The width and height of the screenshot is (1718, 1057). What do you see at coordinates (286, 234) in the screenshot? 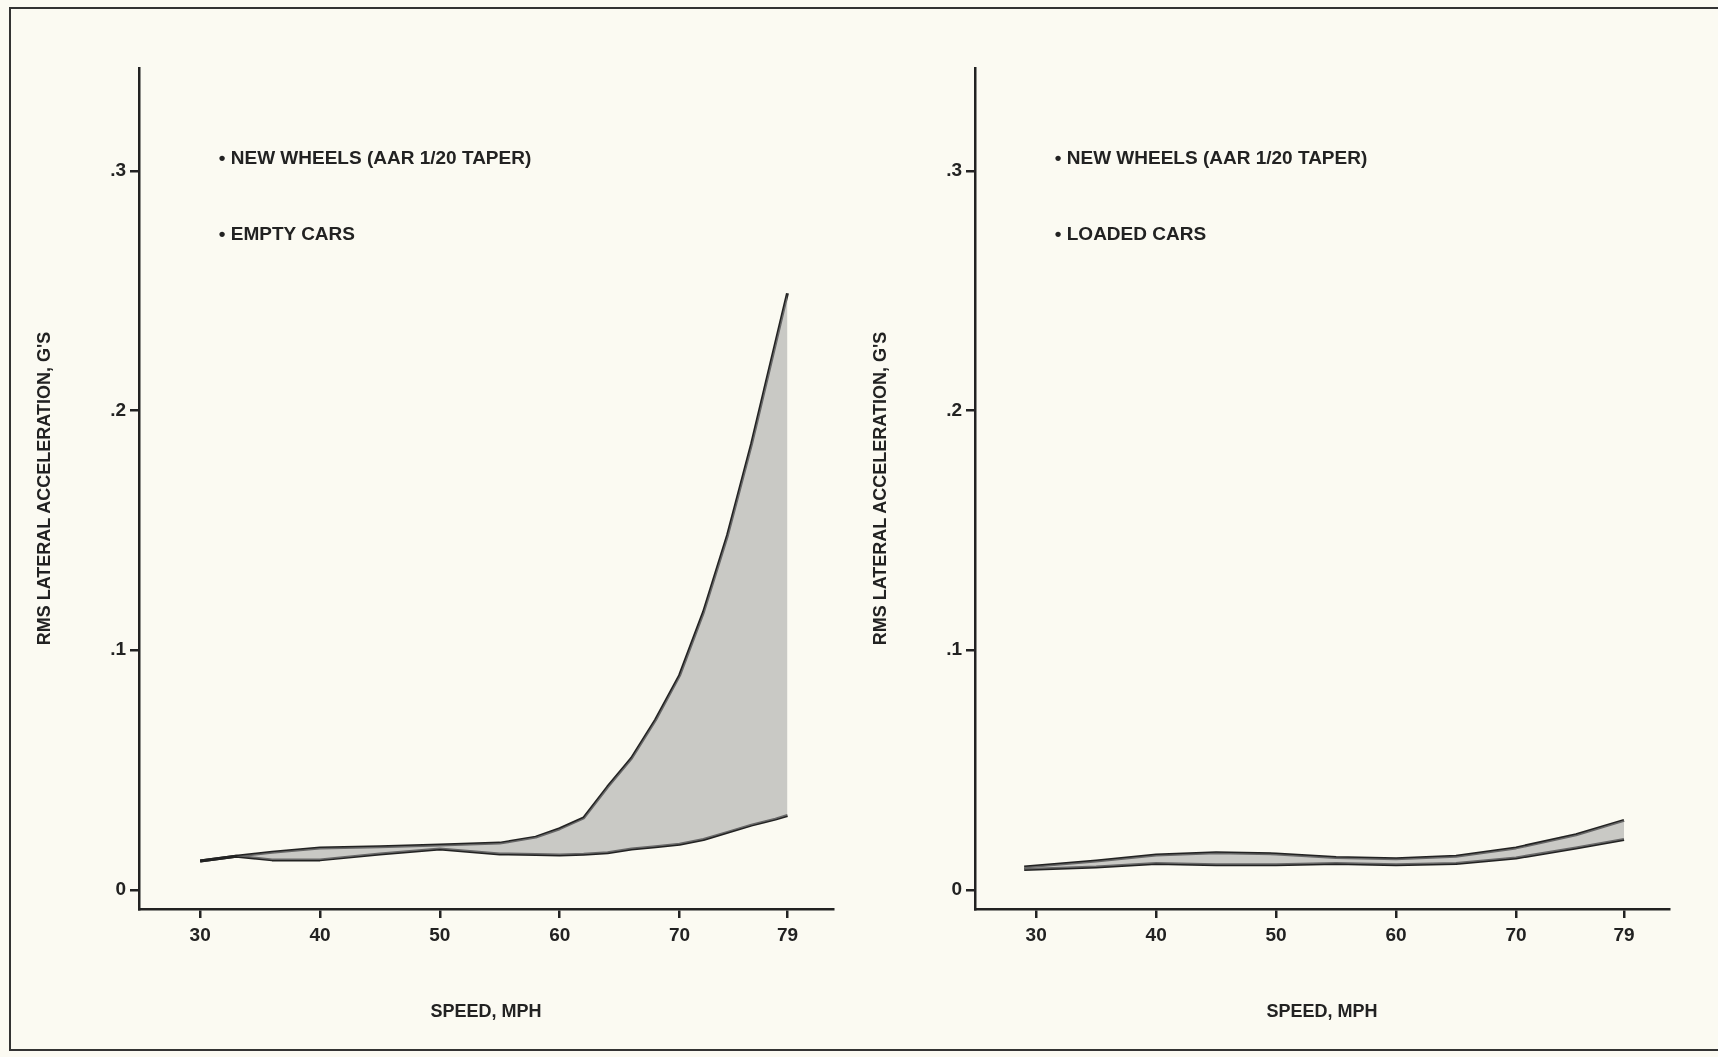
I see `annotation: • EMPTY CARS` at bounding box center [286, 234].